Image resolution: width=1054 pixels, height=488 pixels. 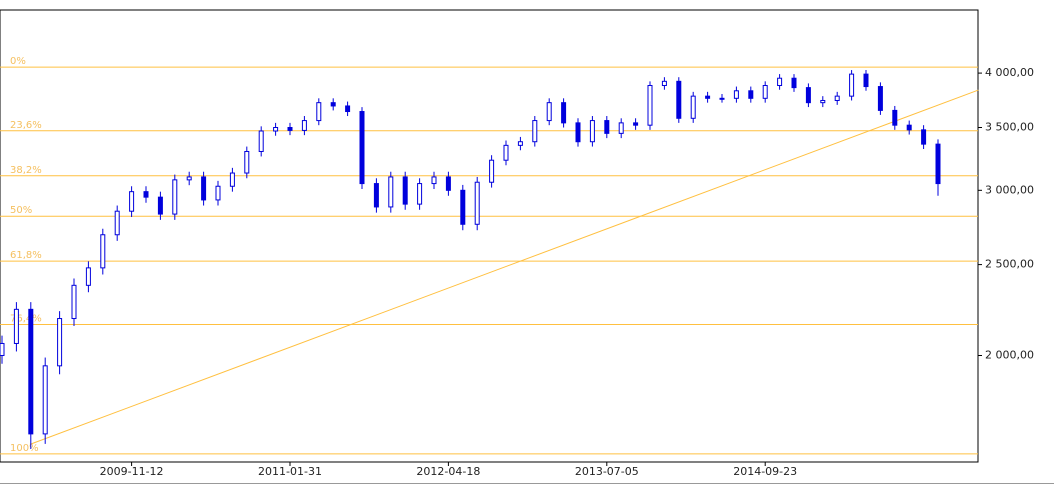 I want to click on x-tick-label: 2013-07-05, so click(x=607, y=471).